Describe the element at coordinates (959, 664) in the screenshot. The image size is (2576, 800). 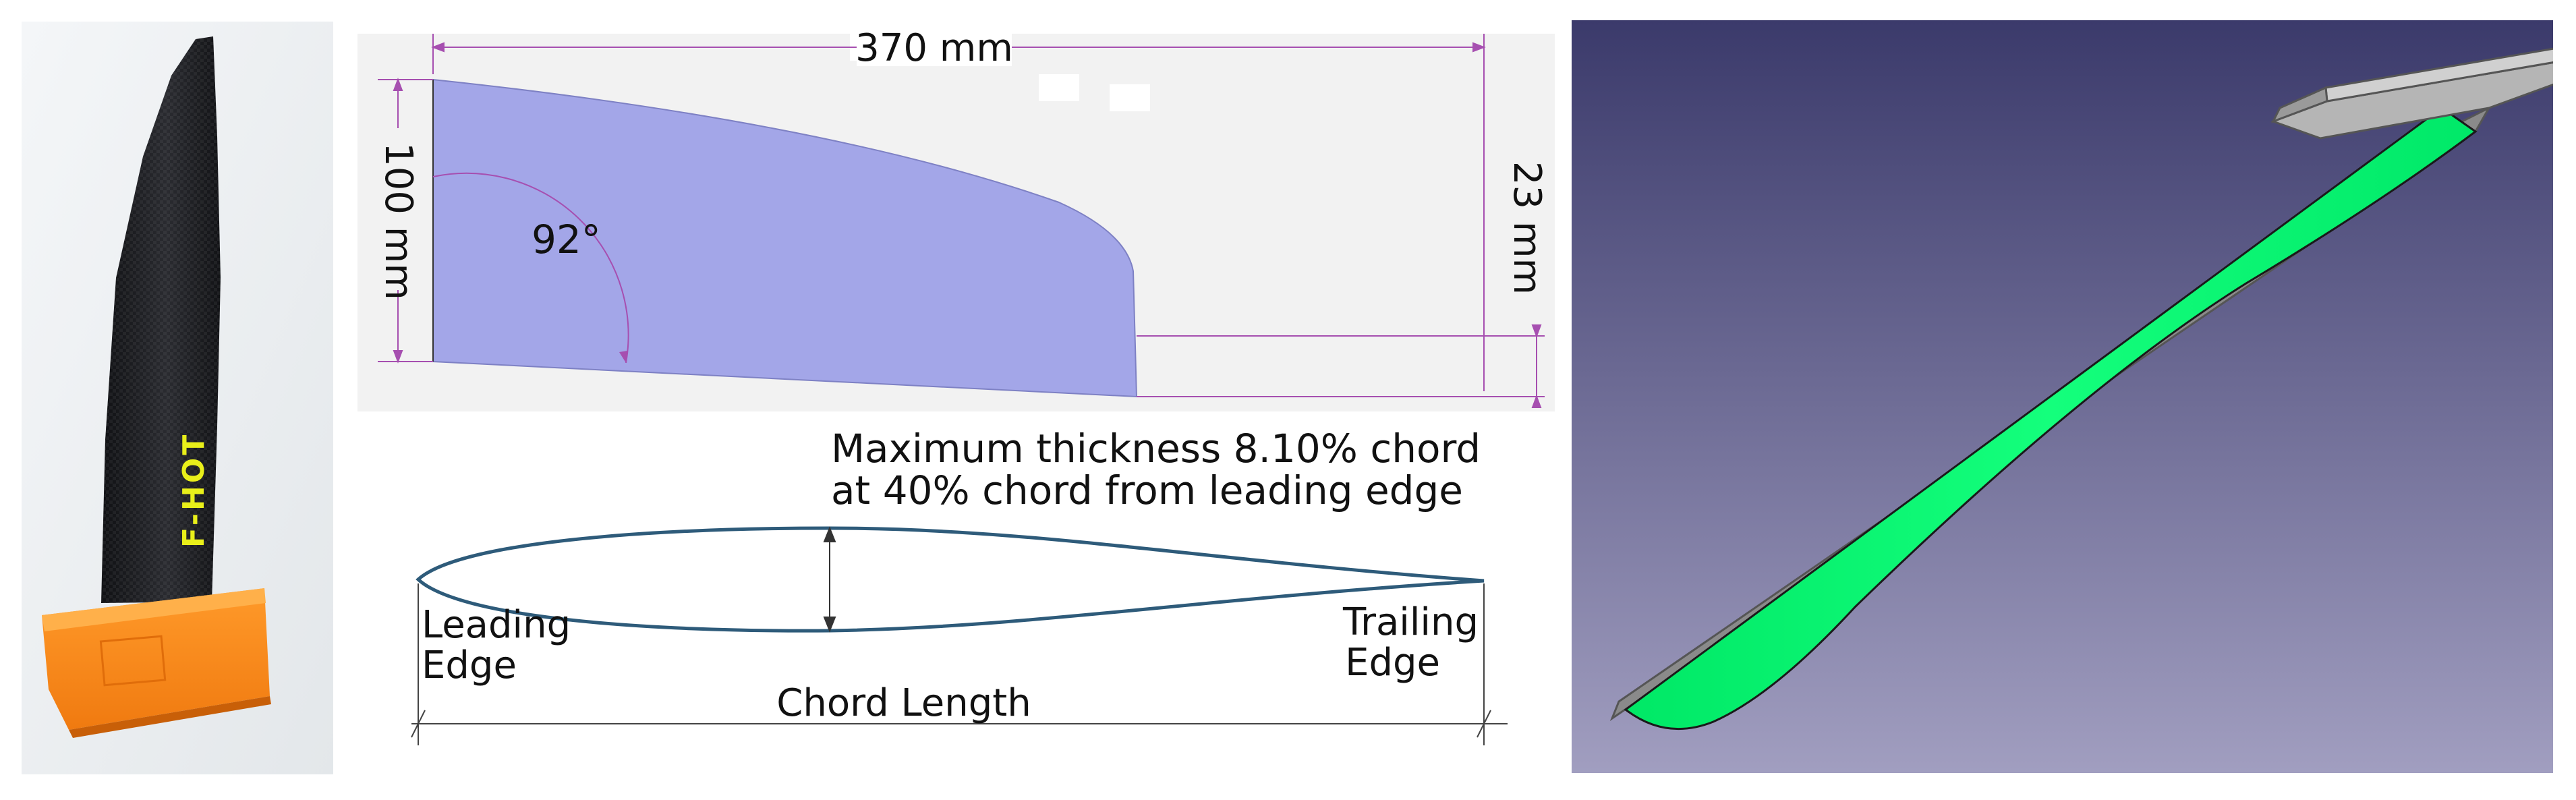
I see `chord-extension-lines` at that location.